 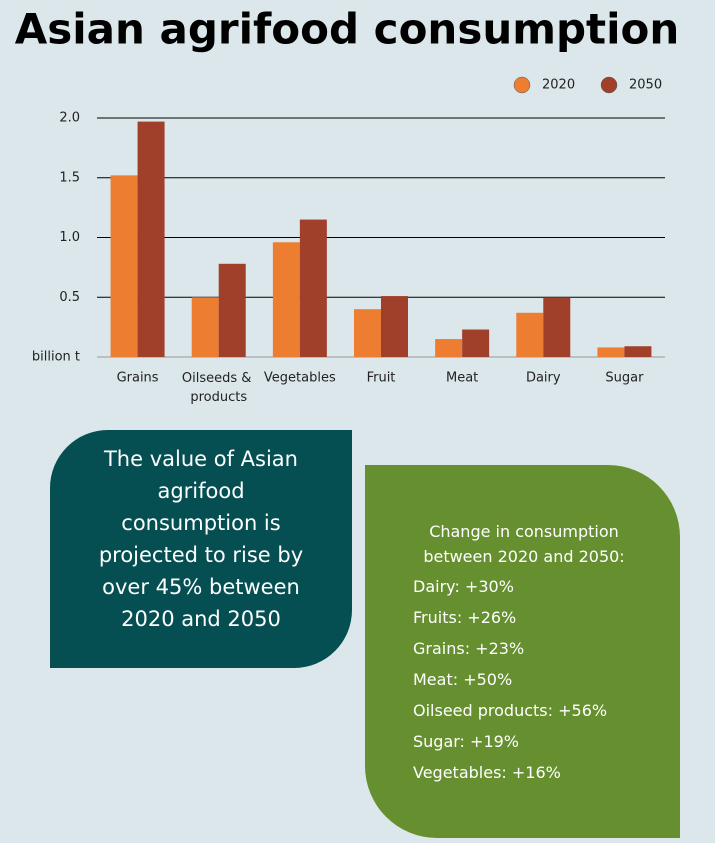 I want to click on change-item: Meat: +50%, so click(x=463, y=679).